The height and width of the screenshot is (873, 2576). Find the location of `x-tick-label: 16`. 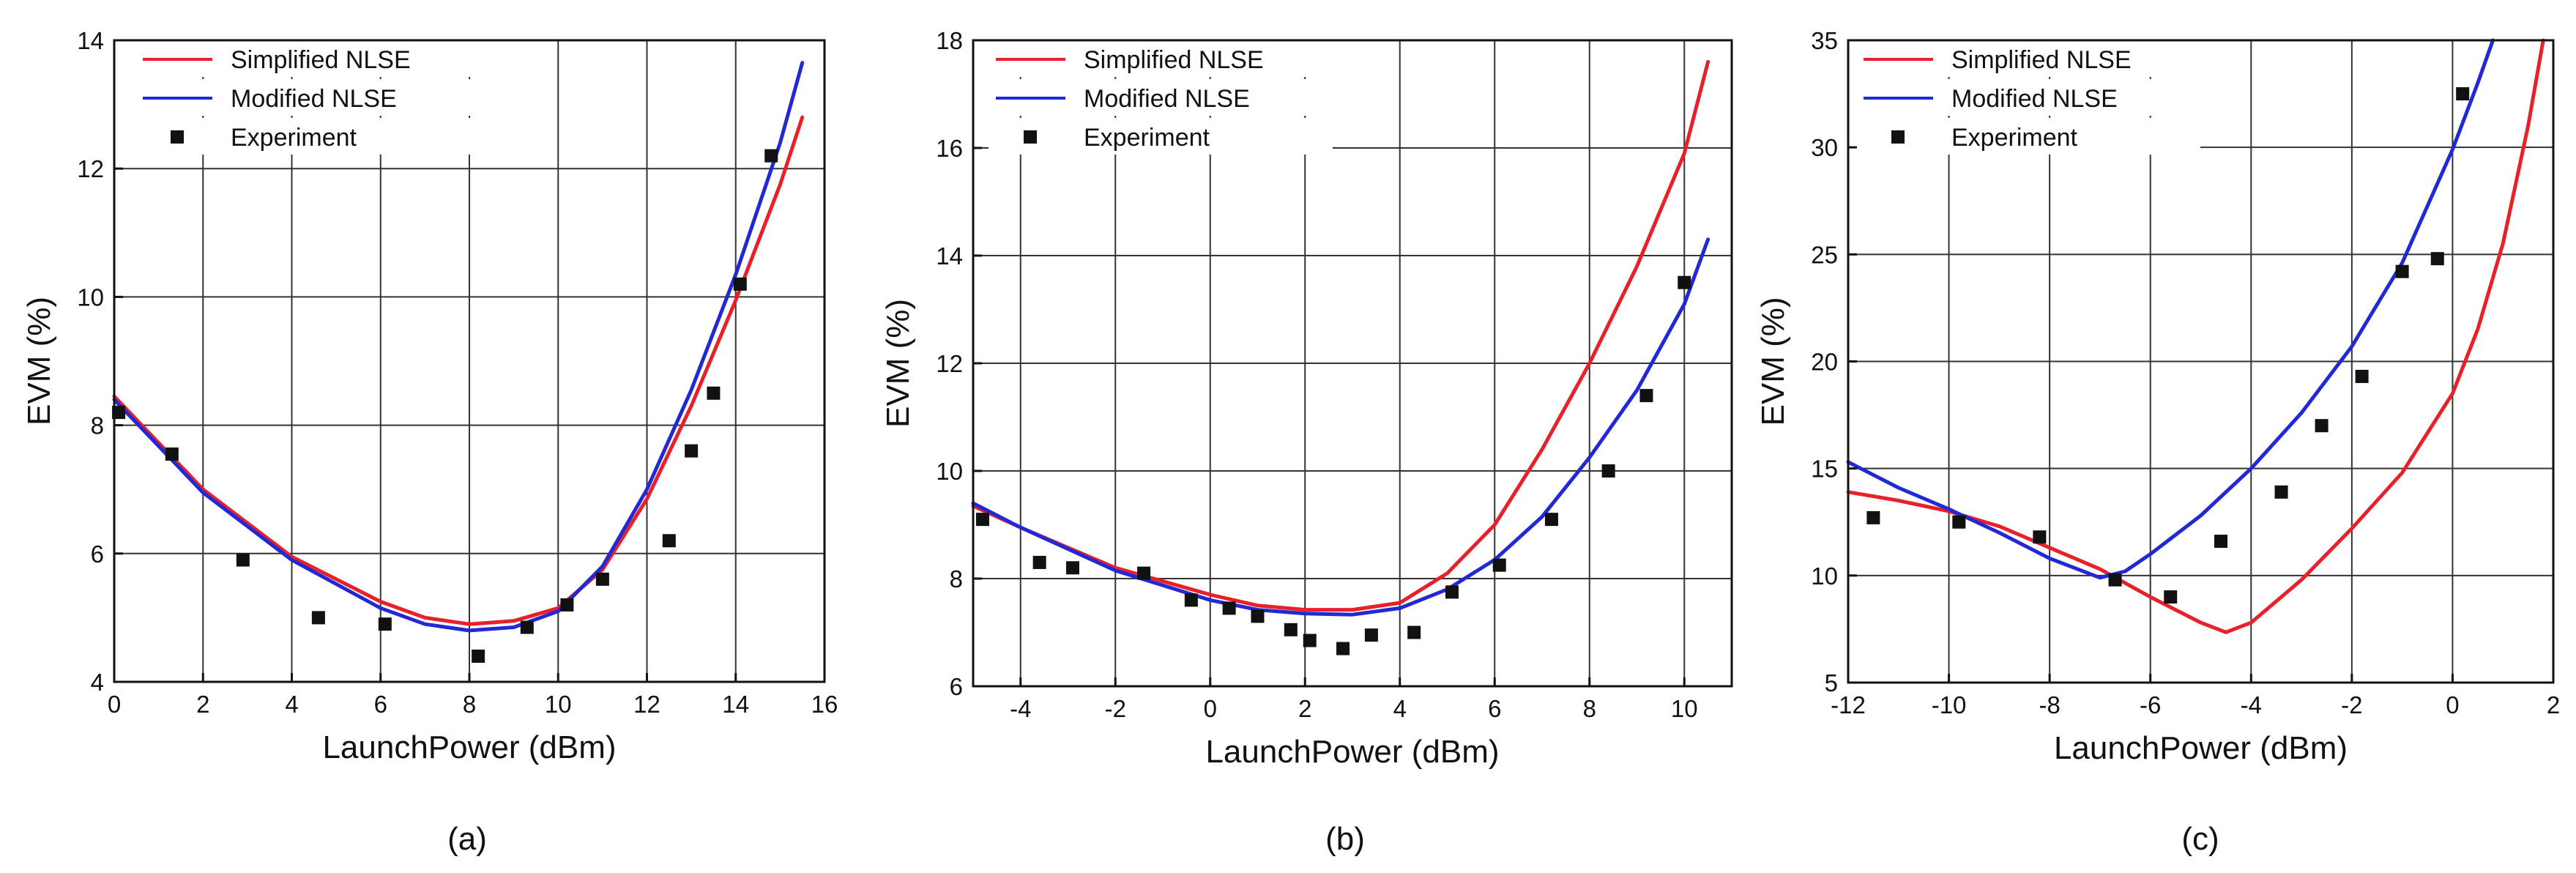

x-tick-label: 16 is located at coordinates (824, 704).